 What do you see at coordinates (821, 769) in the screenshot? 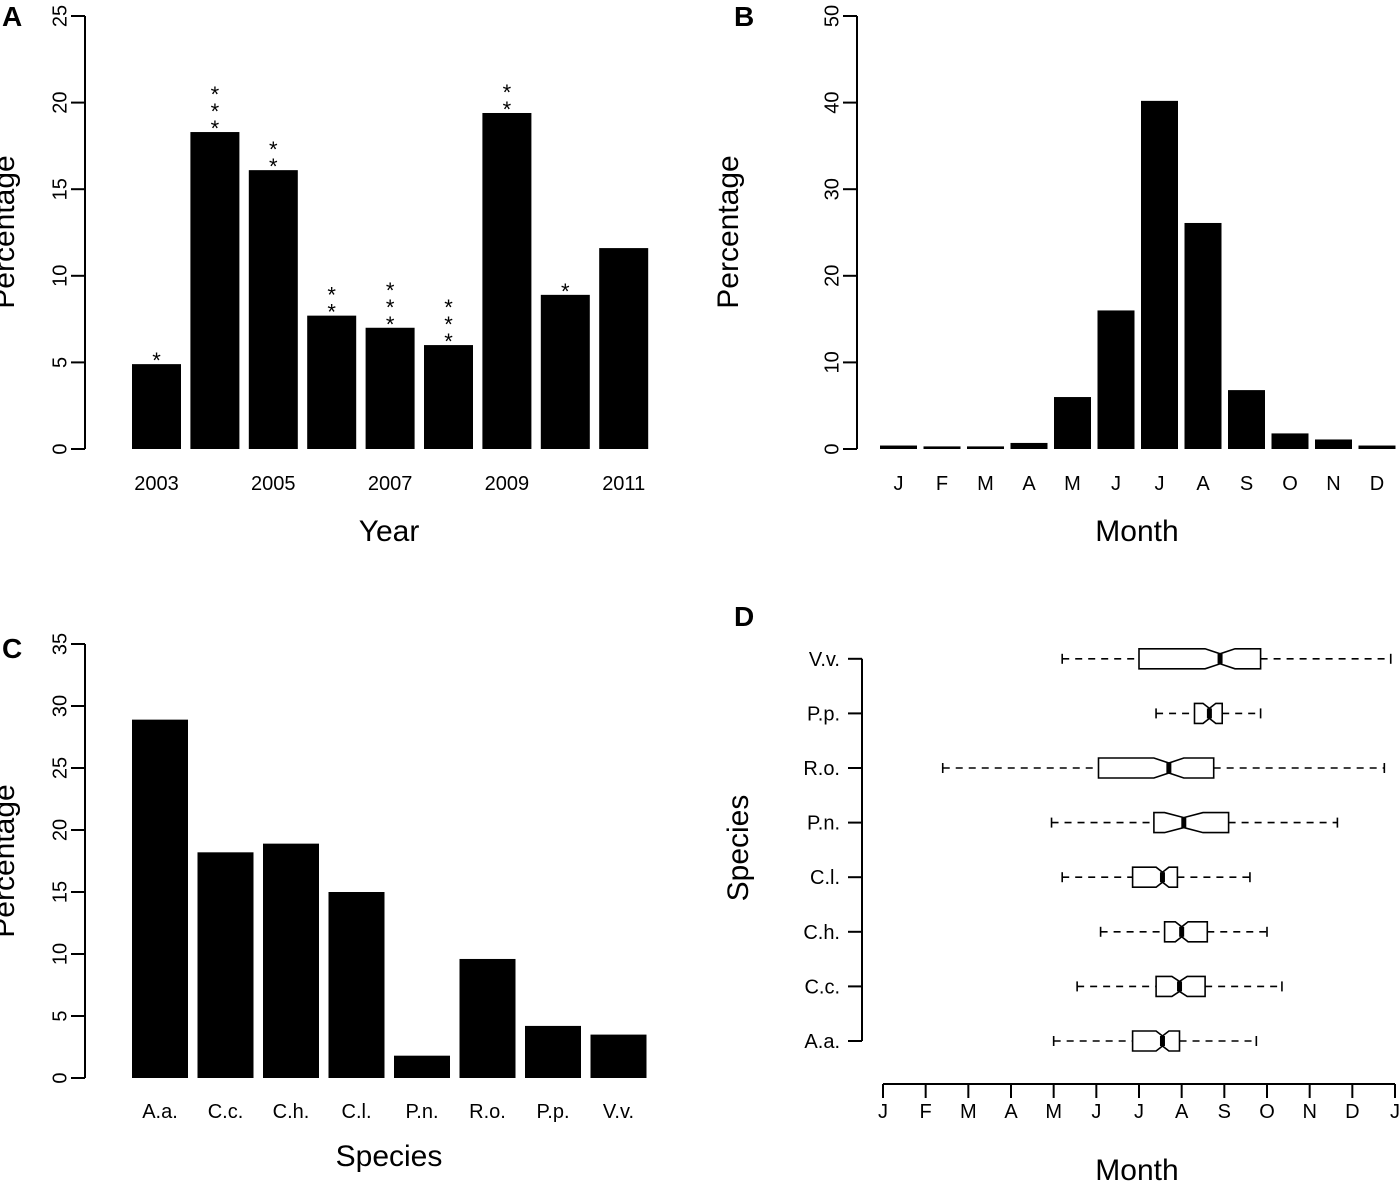
I see `panel-d-species-label: R.o.` at bounding box center [821, 769].